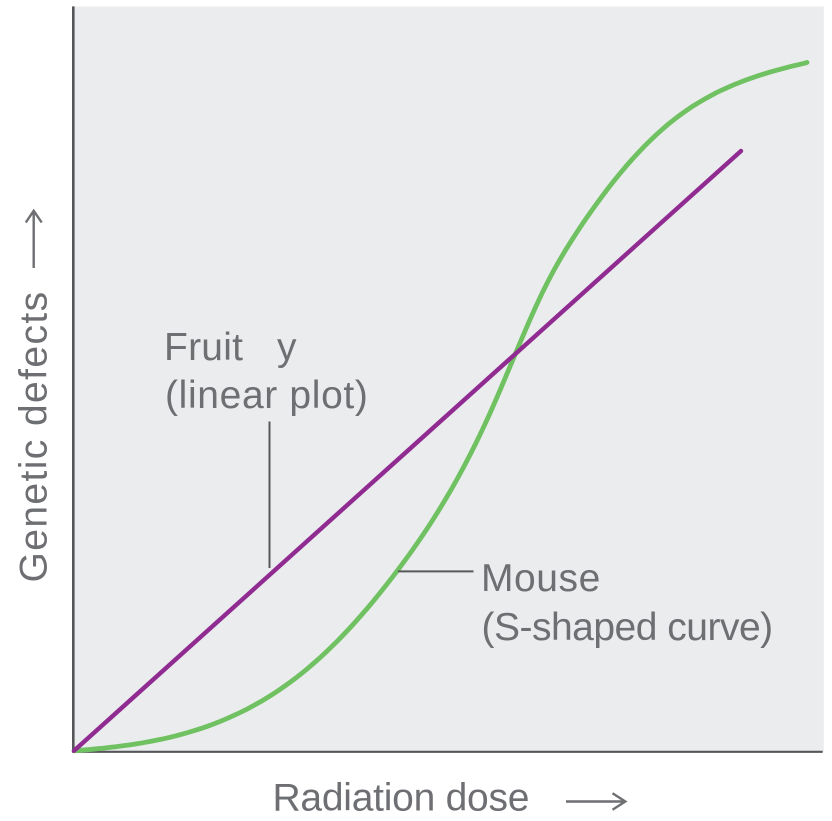 The width and height of the screenshot is (832, 821). What do you see at coordinates (401, 798) in the screenshot?
I see `svg-text: Radiation dose` at bounding box center [401, 798].